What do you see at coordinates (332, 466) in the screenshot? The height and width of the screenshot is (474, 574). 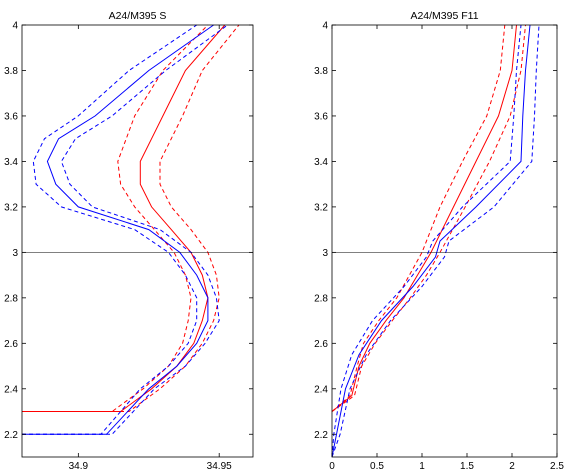 I see `x-tick-label: 0` at bounding box center [332, 466].